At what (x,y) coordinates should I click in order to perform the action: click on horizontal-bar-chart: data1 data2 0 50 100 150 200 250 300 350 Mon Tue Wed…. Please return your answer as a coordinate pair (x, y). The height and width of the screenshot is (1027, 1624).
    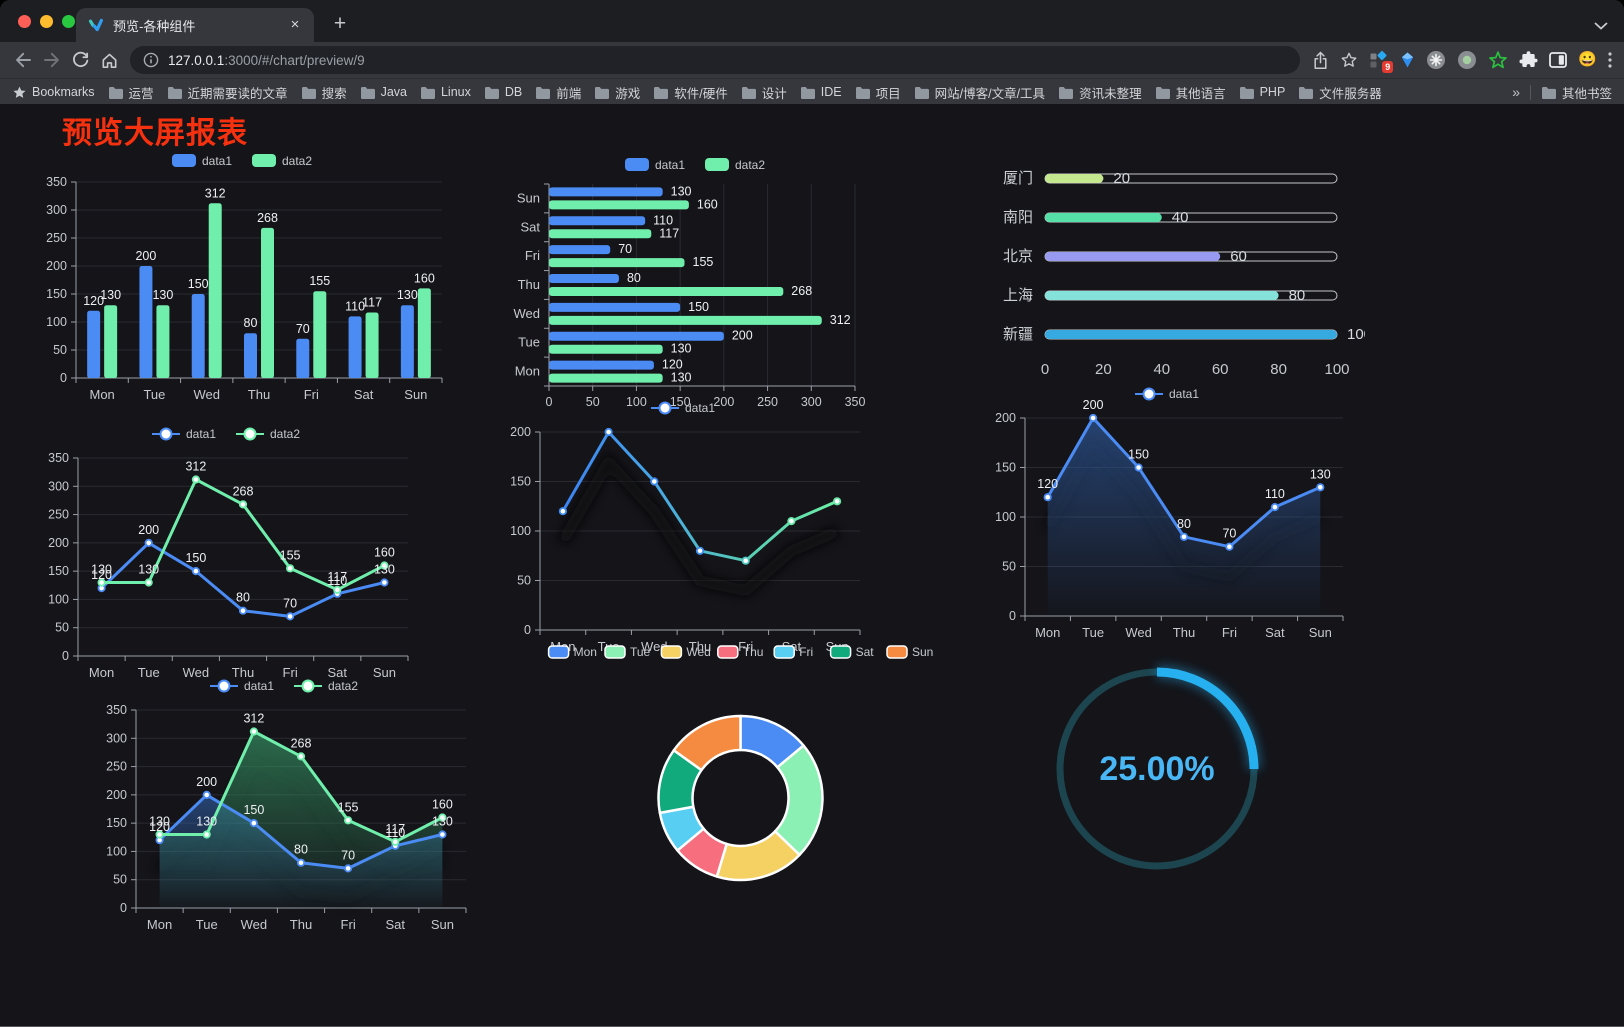
    Looking at the image, I should click on (697, 285).